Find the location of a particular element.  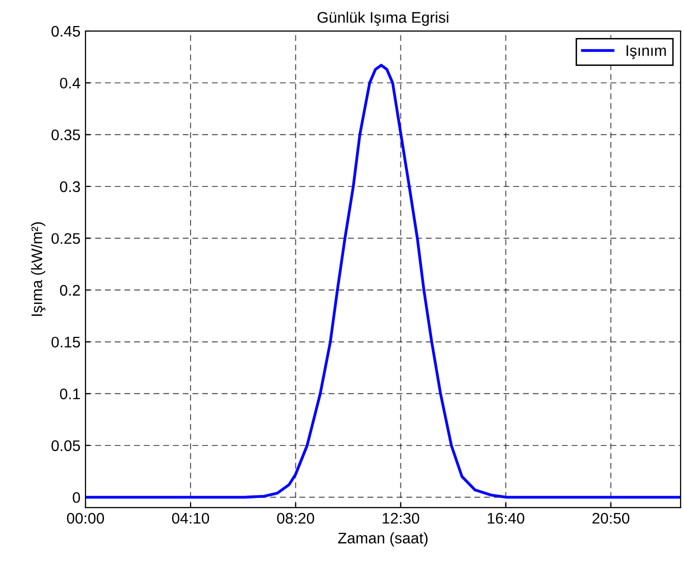

y-tick-label: 0.45 is located at coordinates (66, 31).